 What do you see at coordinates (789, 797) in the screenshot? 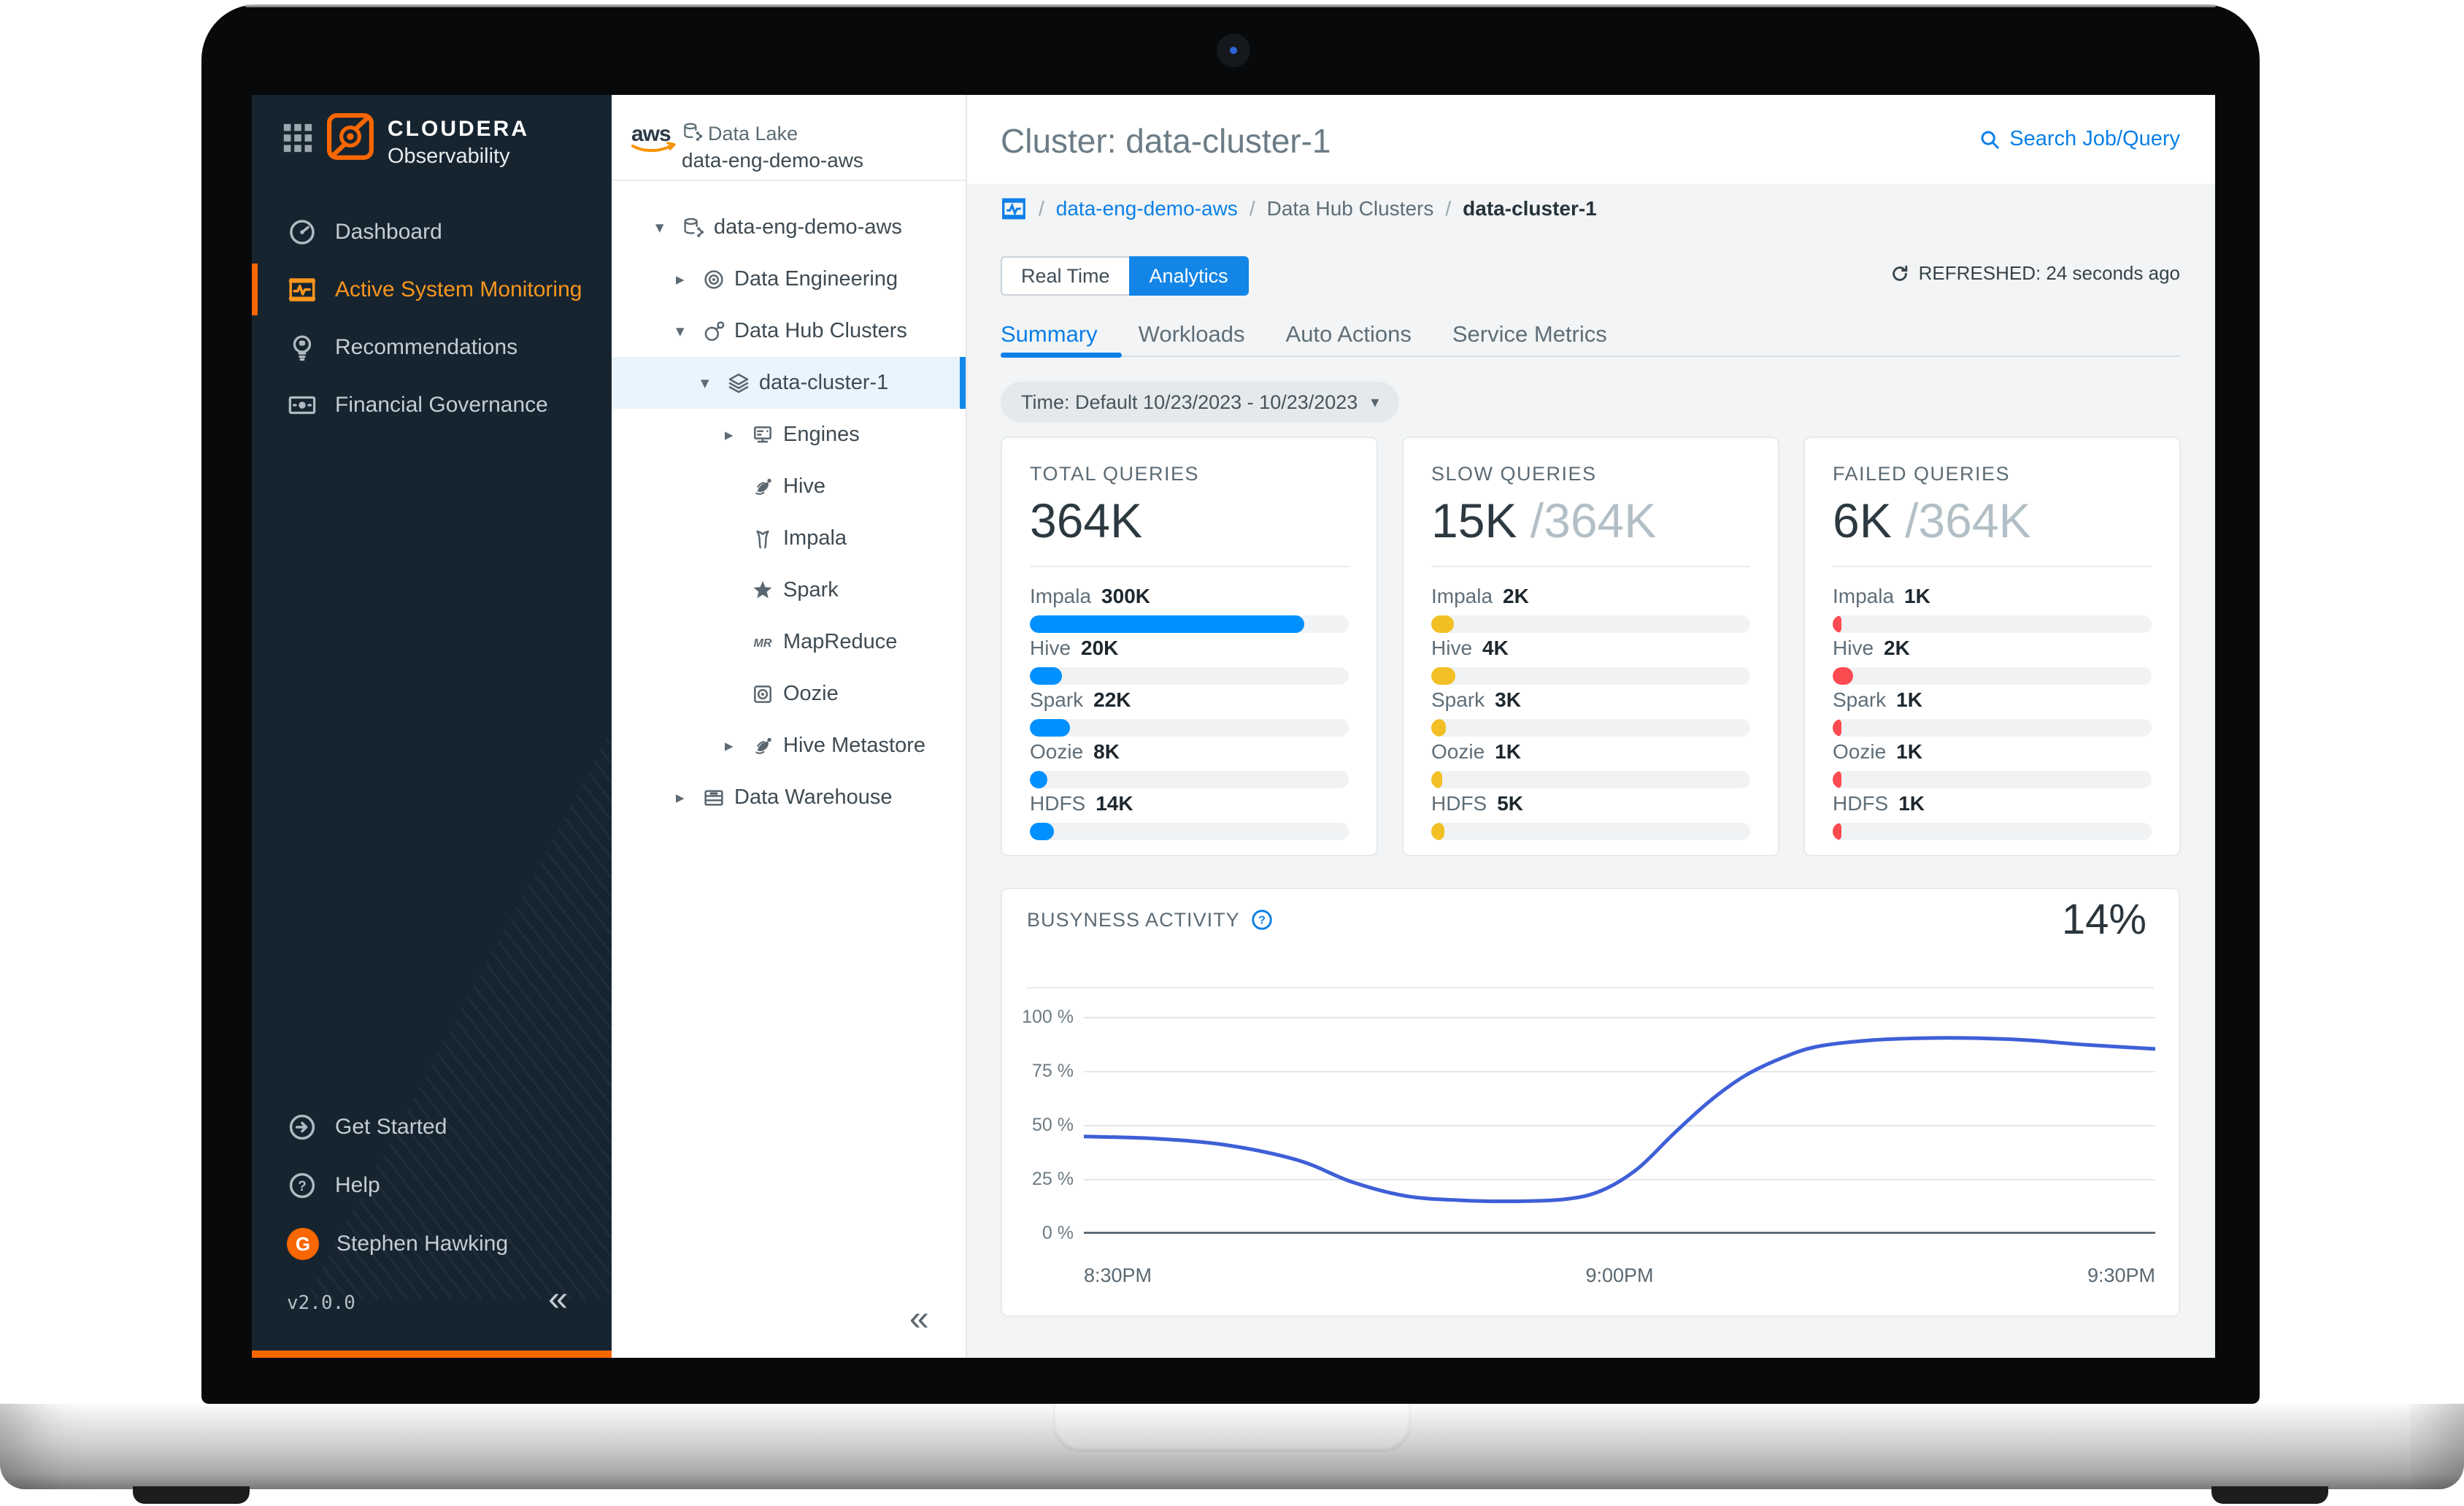
I see `tree-item-data-warehouse: ▸ Data Warehouse` at bounding box center [789, 797].